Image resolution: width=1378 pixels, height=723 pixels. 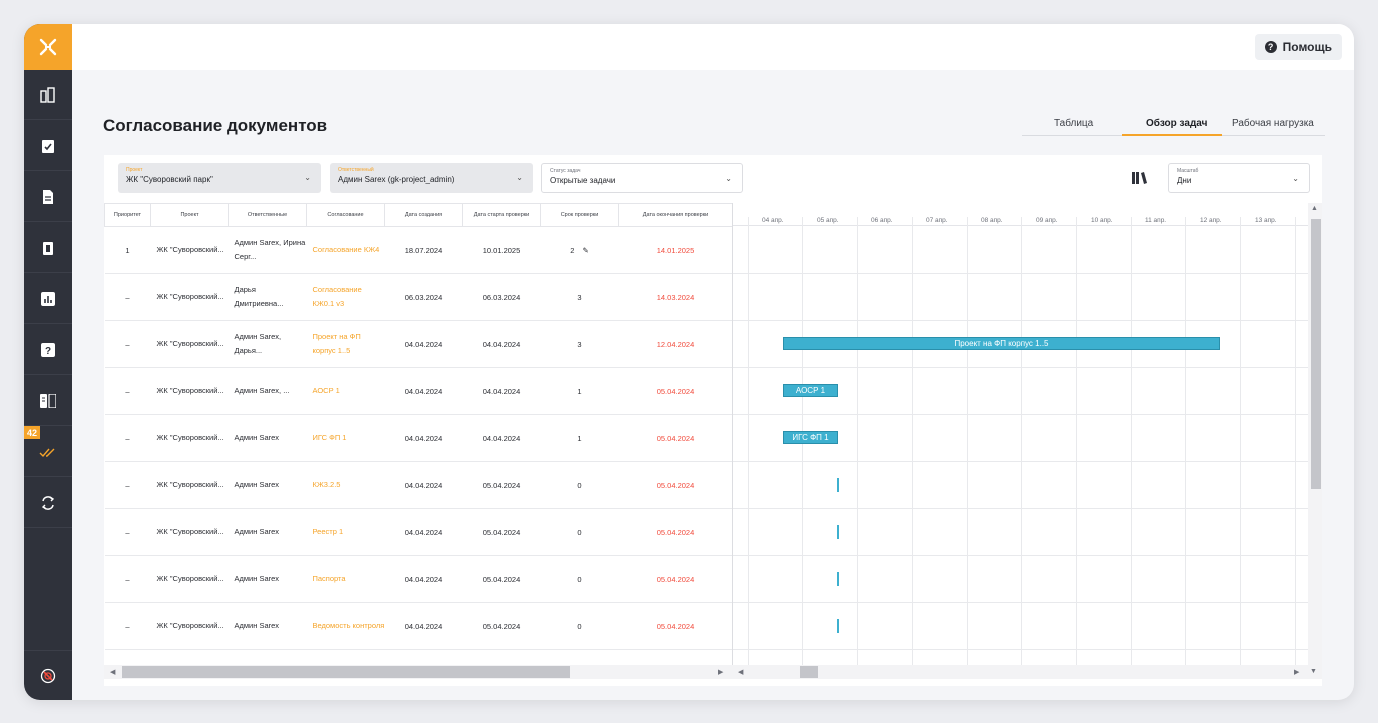 I want to click on term-value: 2, so click(x=572, y=250).